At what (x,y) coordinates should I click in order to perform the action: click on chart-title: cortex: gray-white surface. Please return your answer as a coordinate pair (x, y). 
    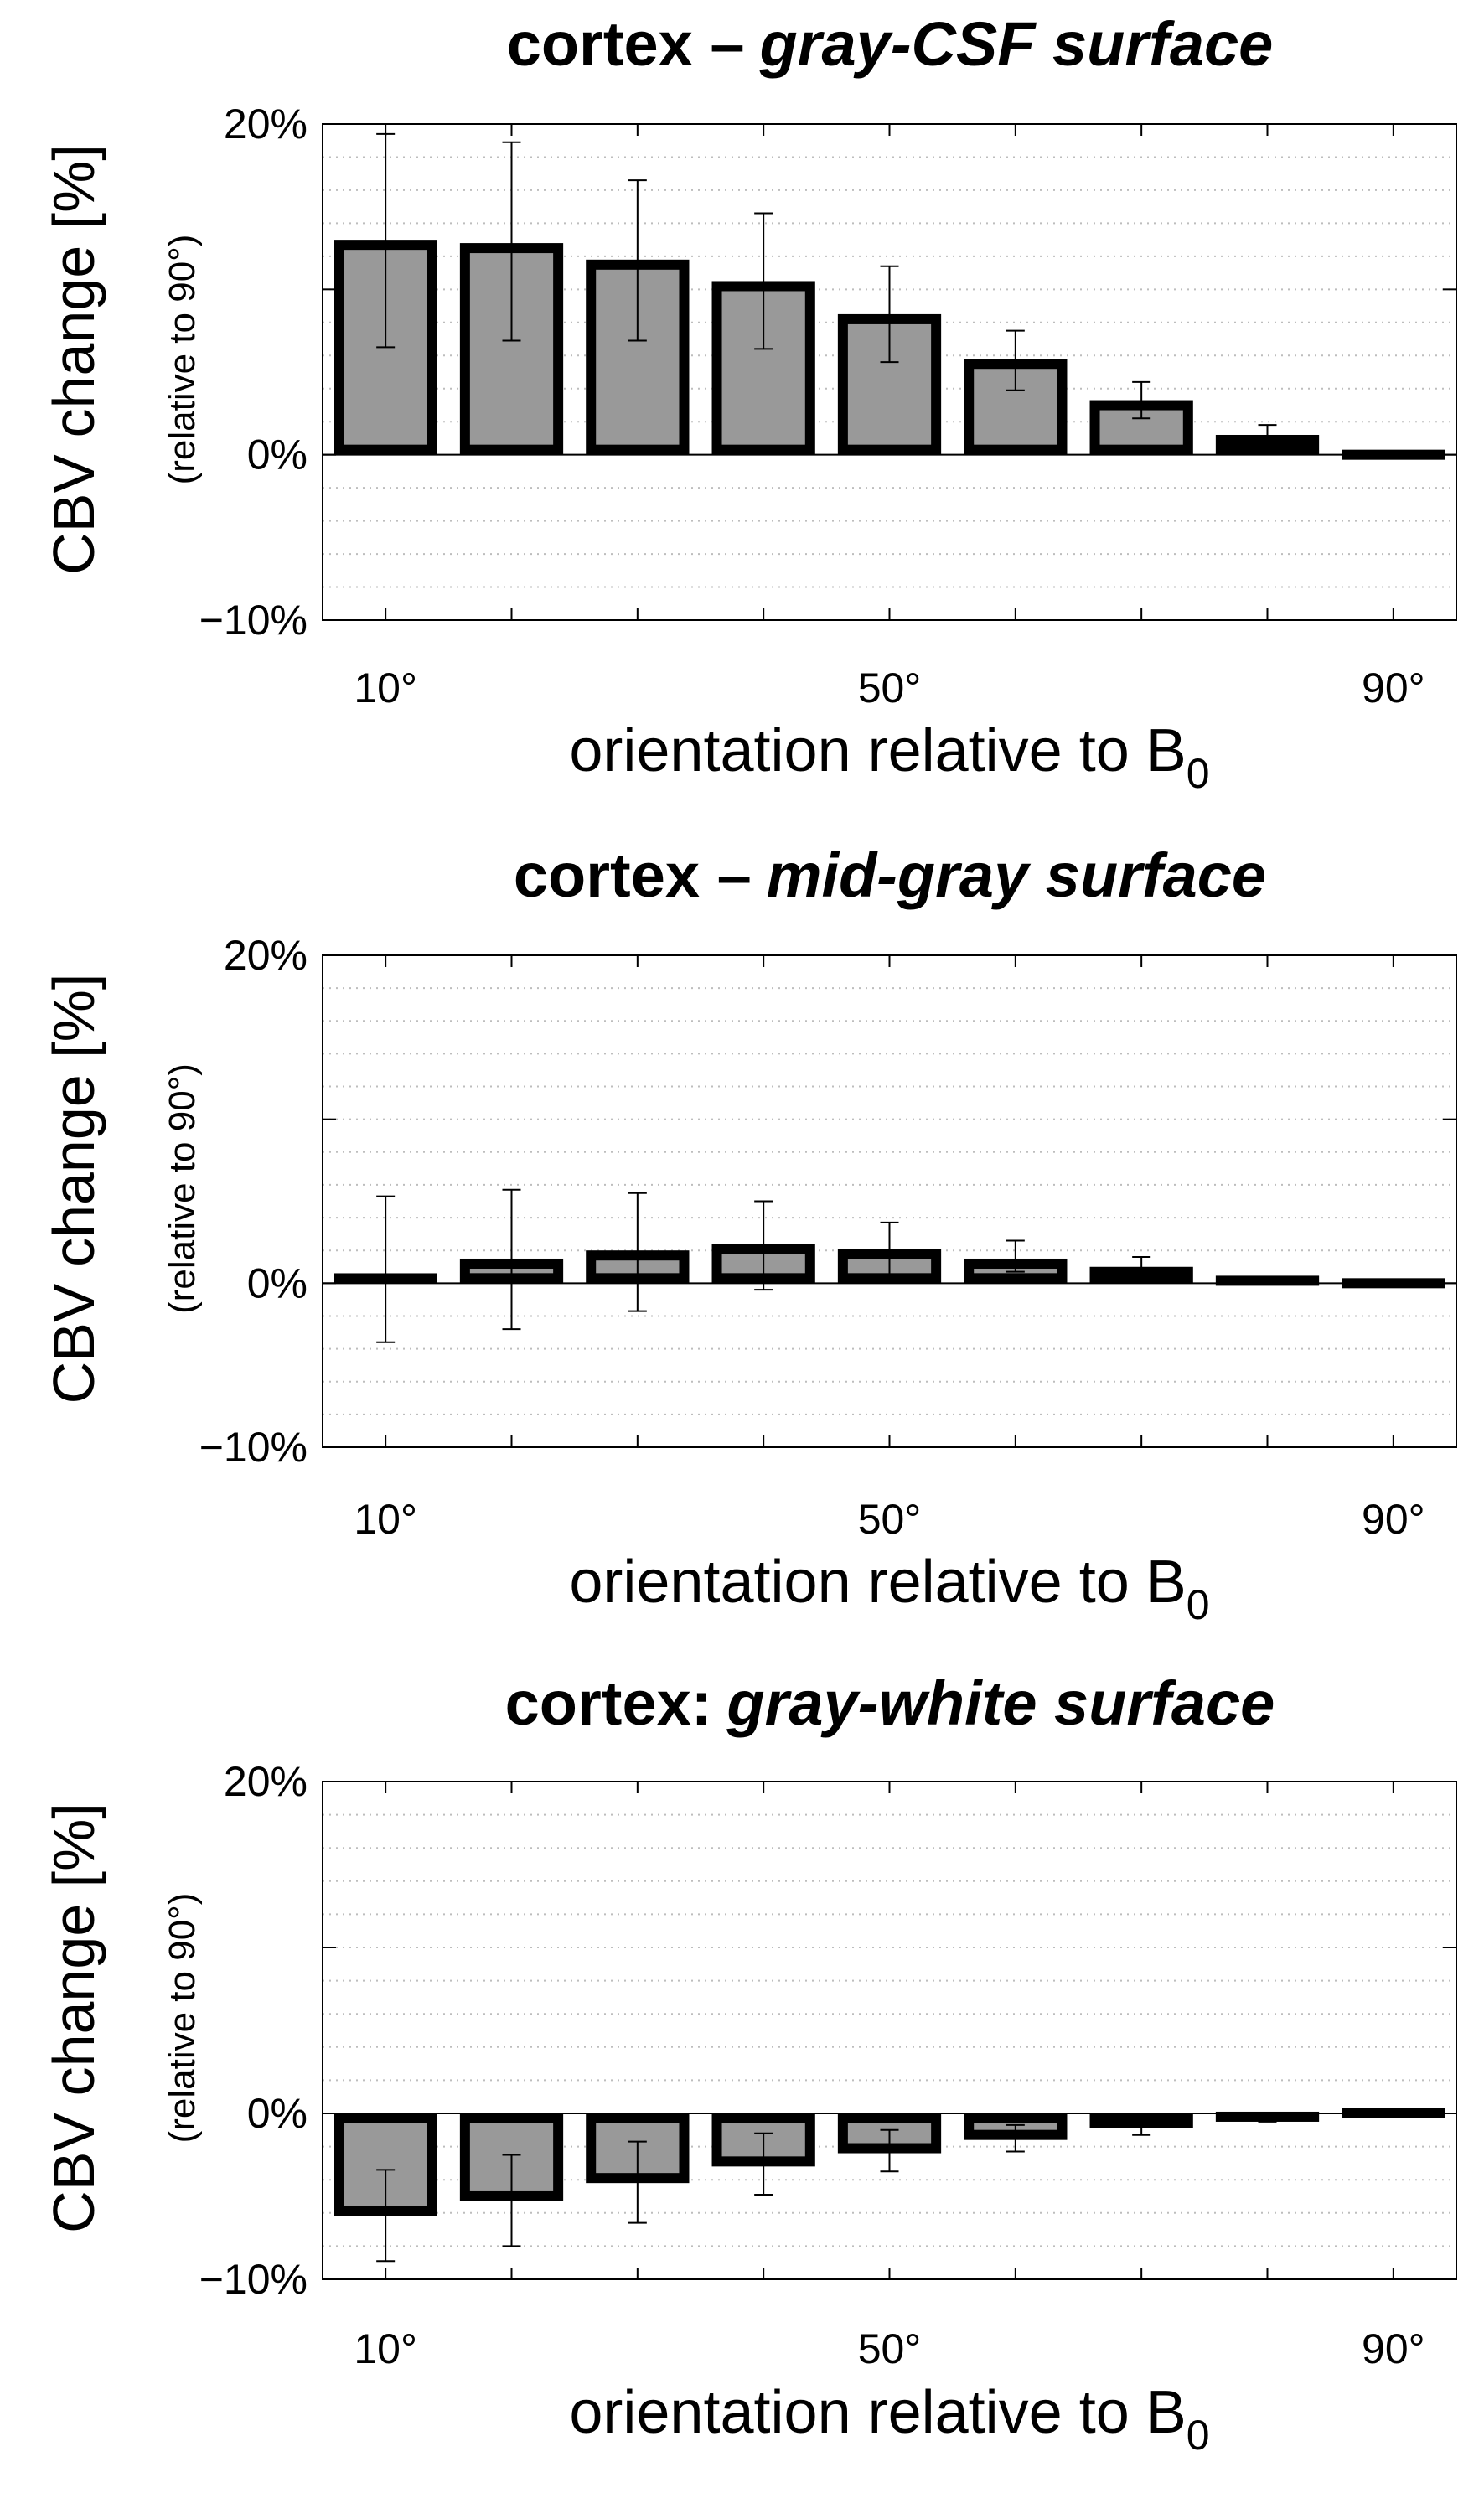
    Looking at the image, I should click on (890, 1703).